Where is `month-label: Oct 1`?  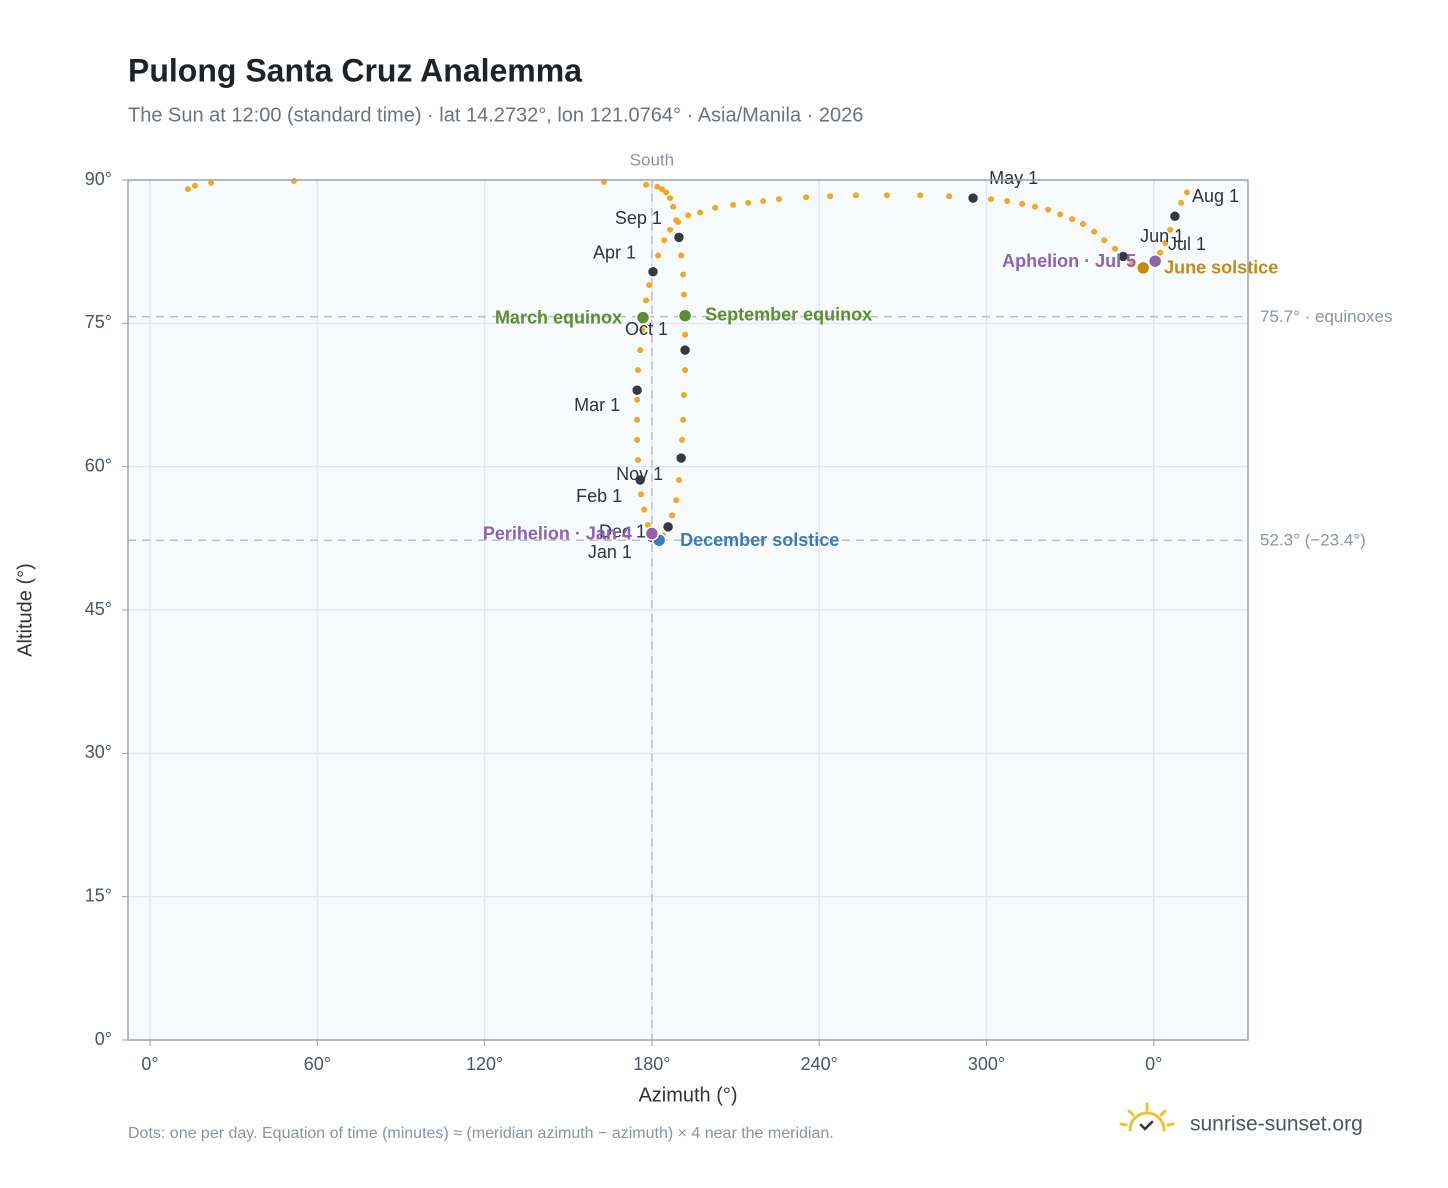 month-label: Oct 1 is located at coordinates (646, 329).